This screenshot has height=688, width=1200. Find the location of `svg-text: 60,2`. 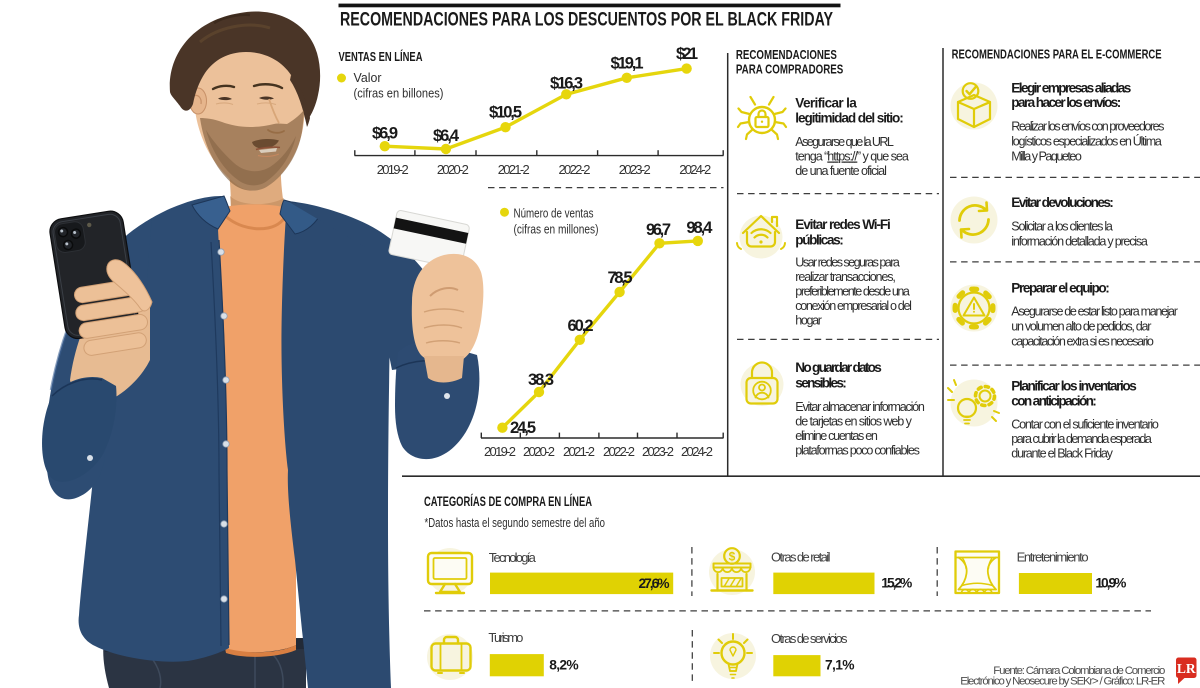

svg-text: 60,2 is located at coordinates (581, 326).